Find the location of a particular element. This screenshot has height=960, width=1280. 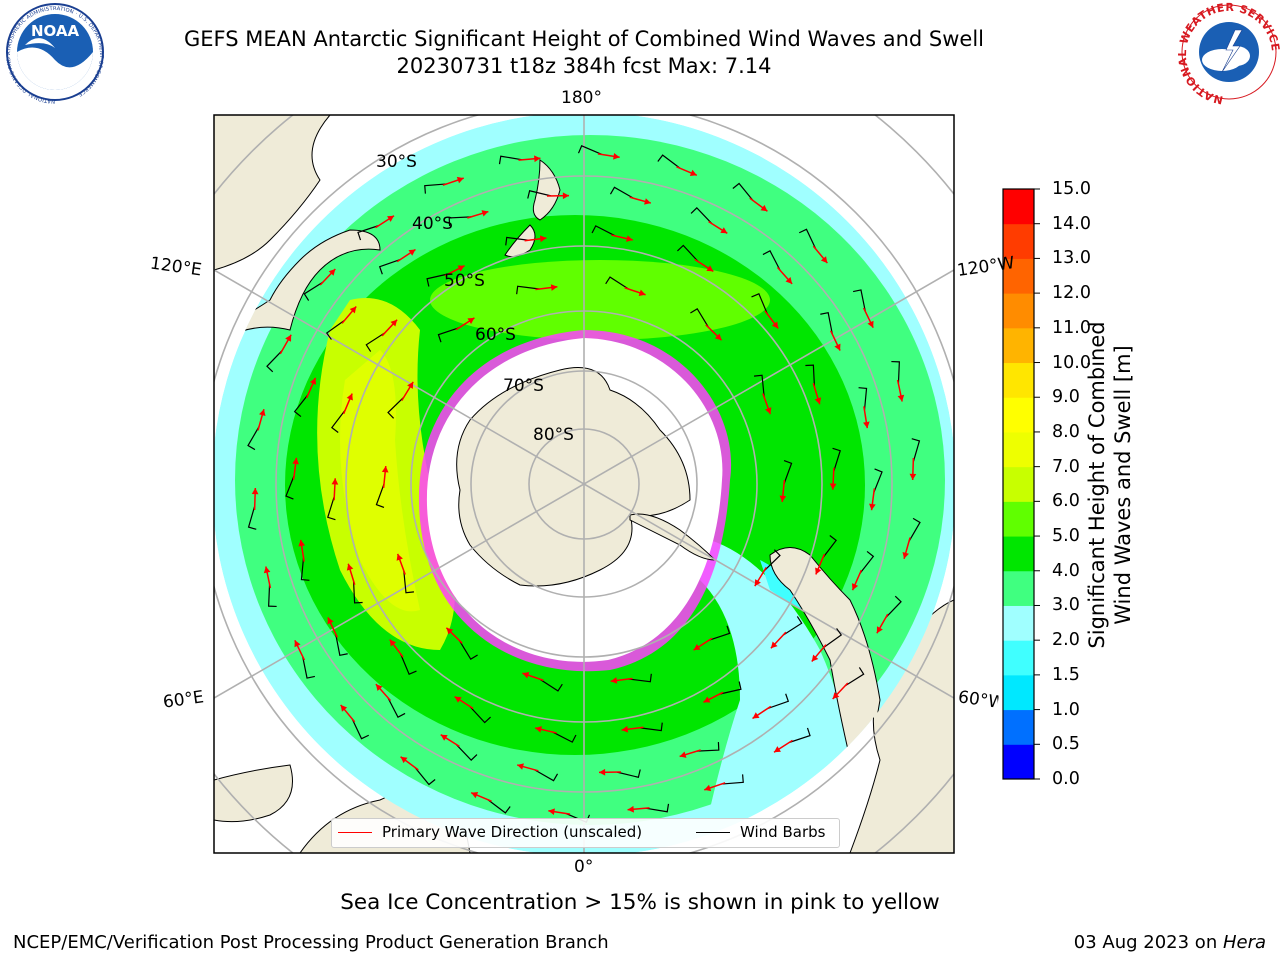

legend-item-wind-barbs: Wind Barbs is located at coordinates (760, 832).